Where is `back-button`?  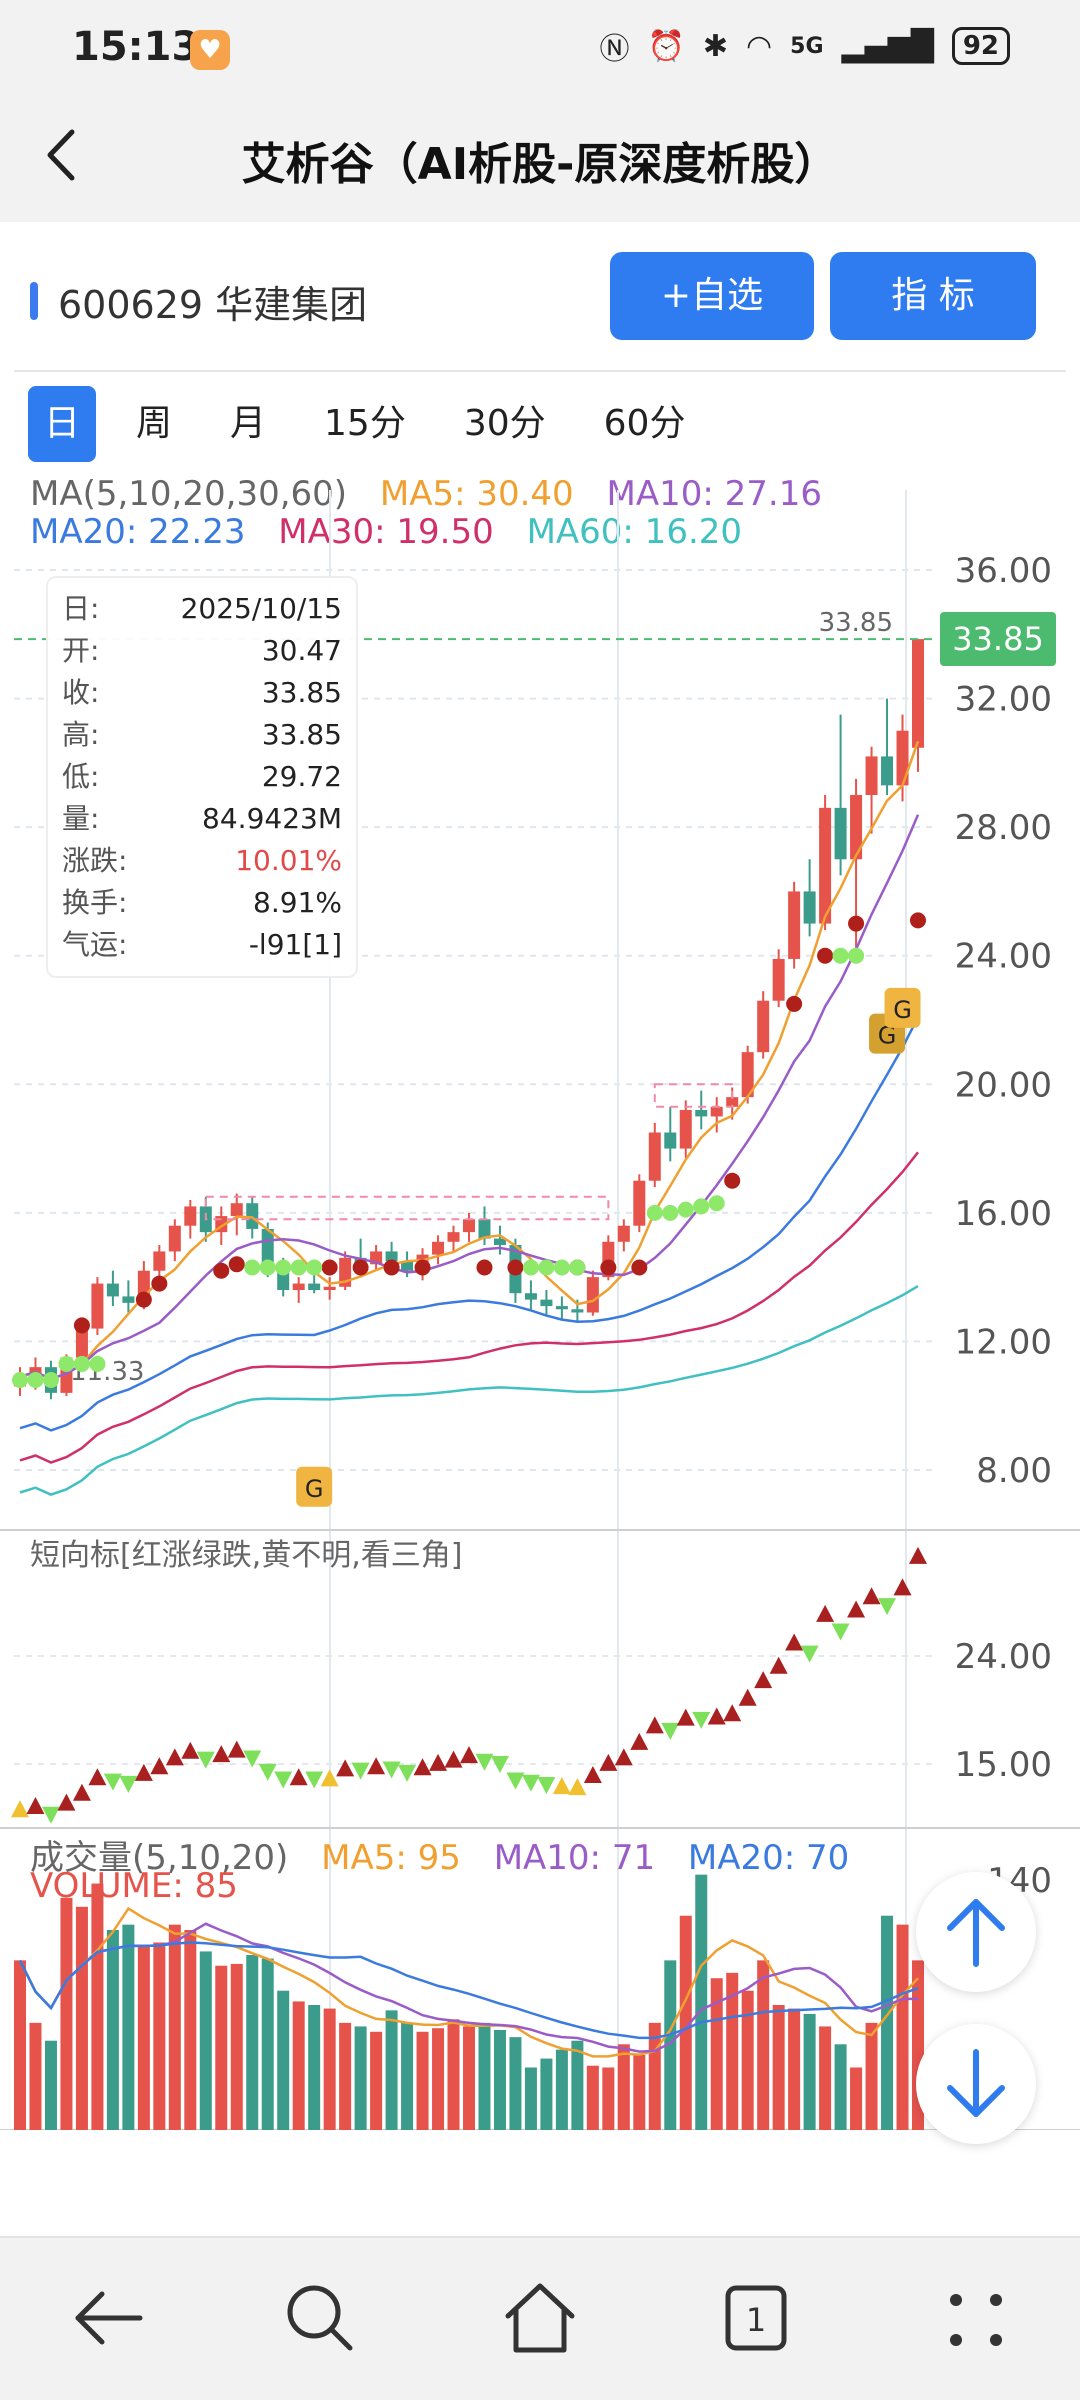
back-button is located at coordinates (65, 155).